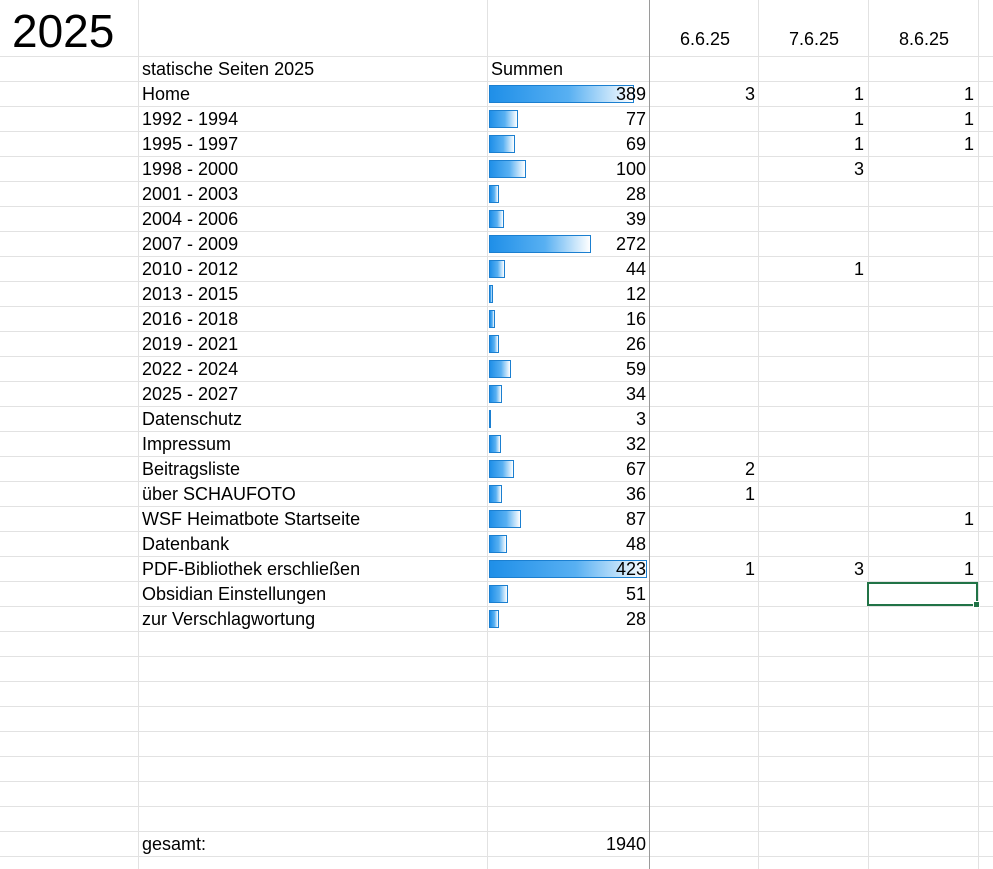  What do you see at coordinates (749, 94) in the screenshot?
I see `day-count-cell-1: 3` at bounding box center [749, 94].